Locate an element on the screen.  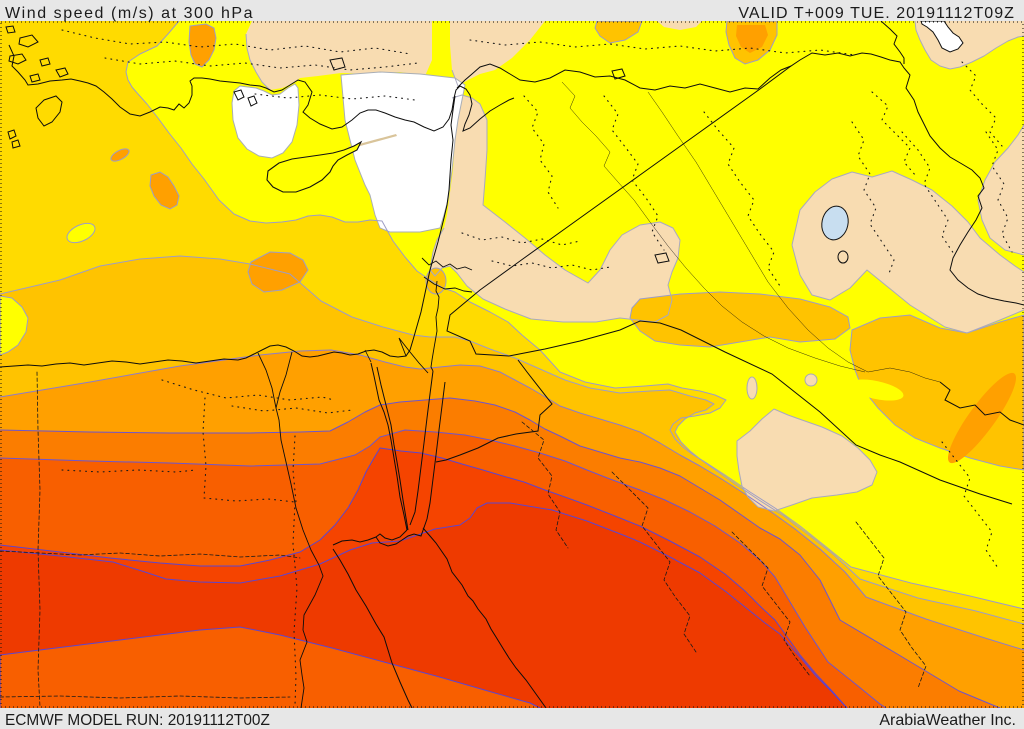
svg-text: ArabiaWeather Inc. is located at coordinates (947, 720).